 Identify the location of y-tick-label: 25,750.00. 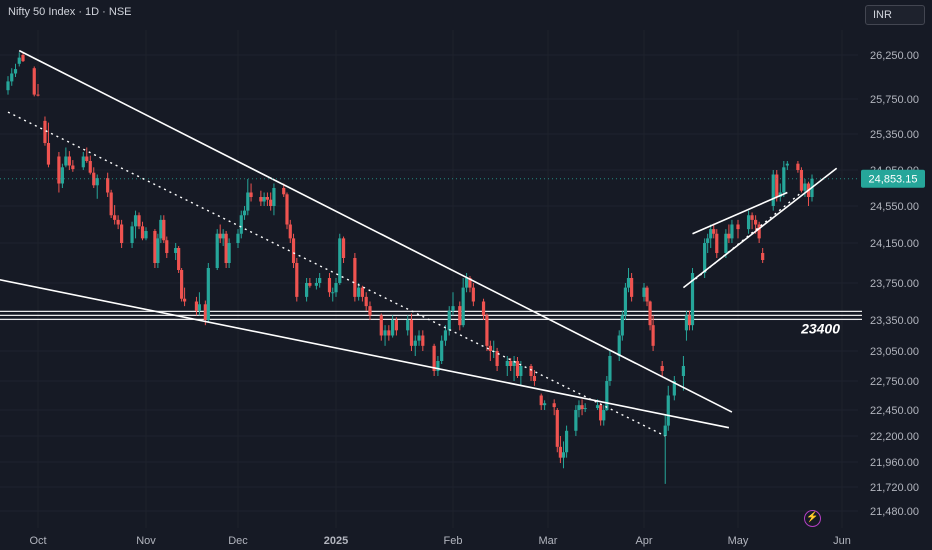
(894, 100).